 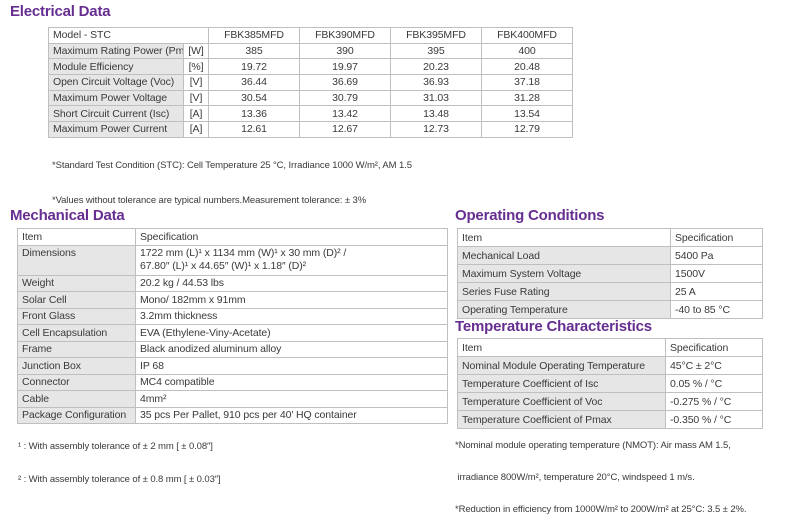 I want to click on value-cell: 12.61, so click(x=254, y=129).